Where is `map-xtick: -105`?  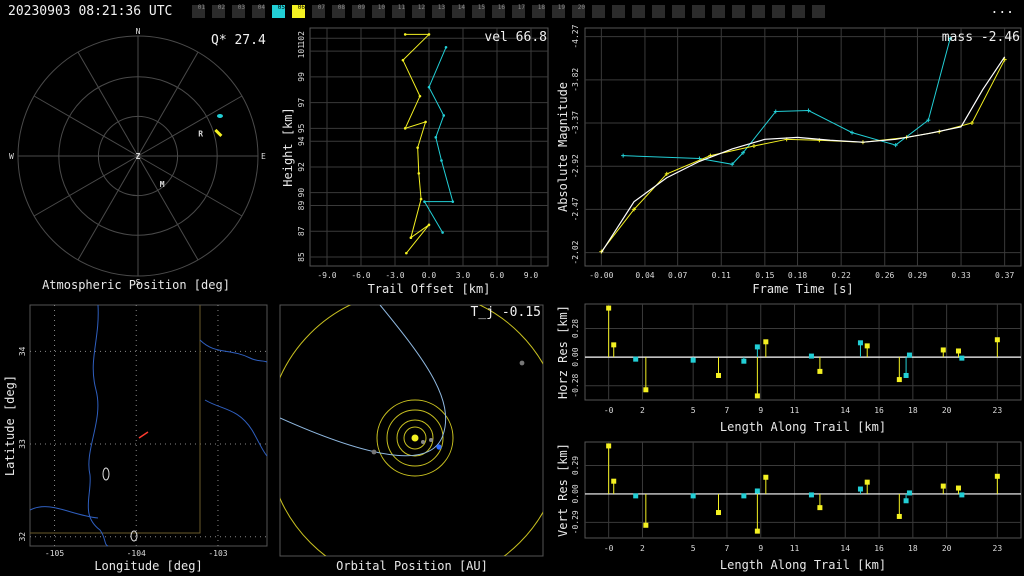
map-xtick: -105 is located at coordinates (54, 553).